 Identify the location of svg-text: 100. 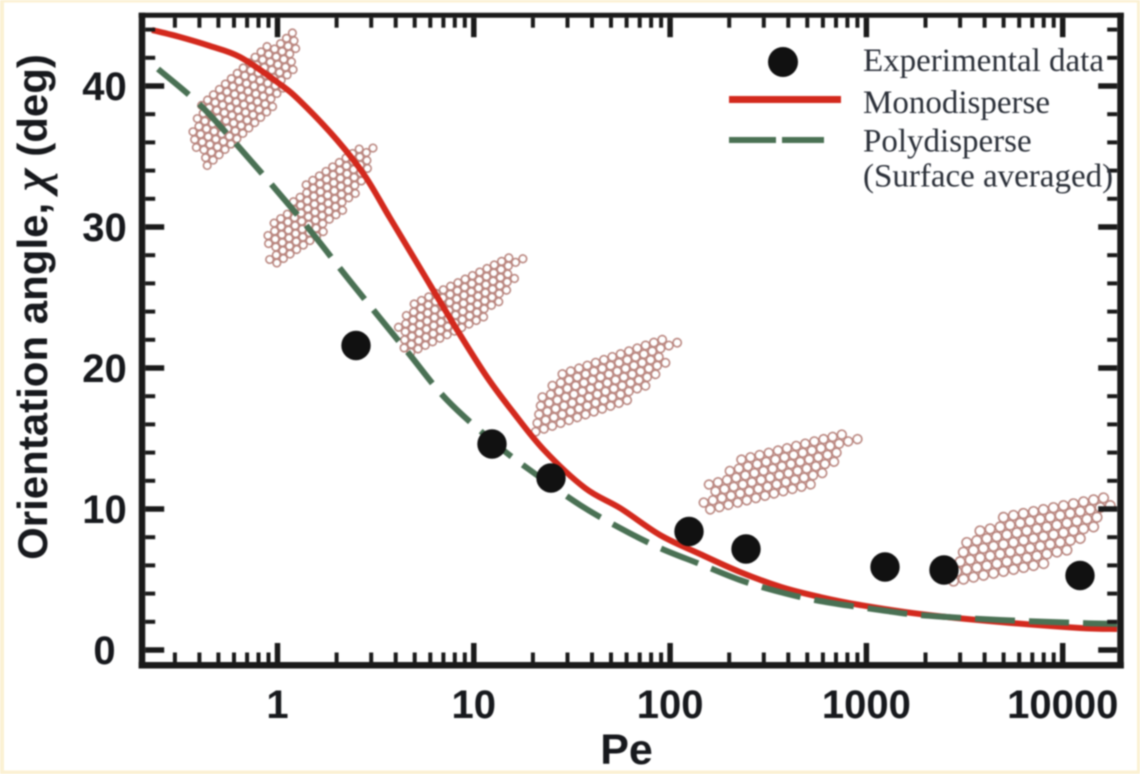
(670, 705).